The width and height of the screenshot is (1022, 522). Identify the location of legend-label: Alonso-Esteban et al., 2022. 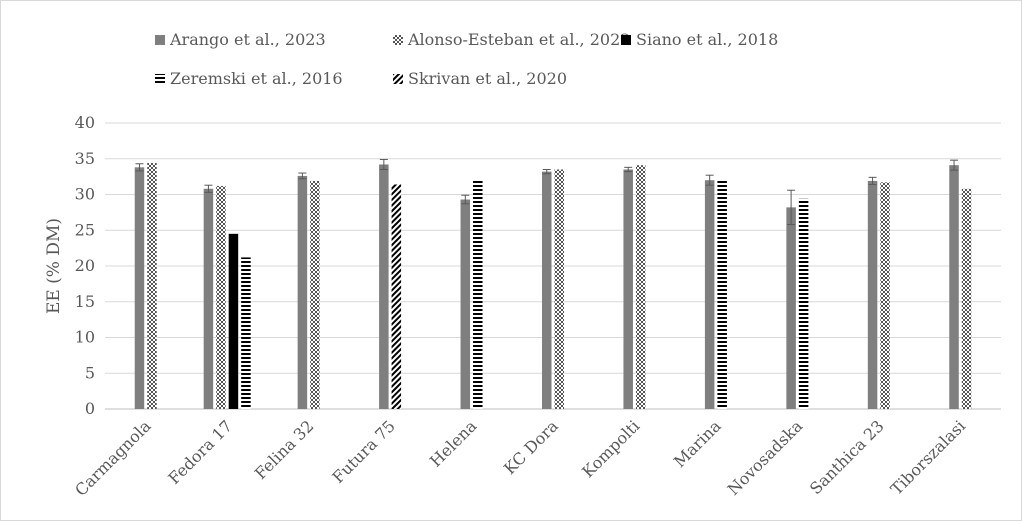
(518, 39).